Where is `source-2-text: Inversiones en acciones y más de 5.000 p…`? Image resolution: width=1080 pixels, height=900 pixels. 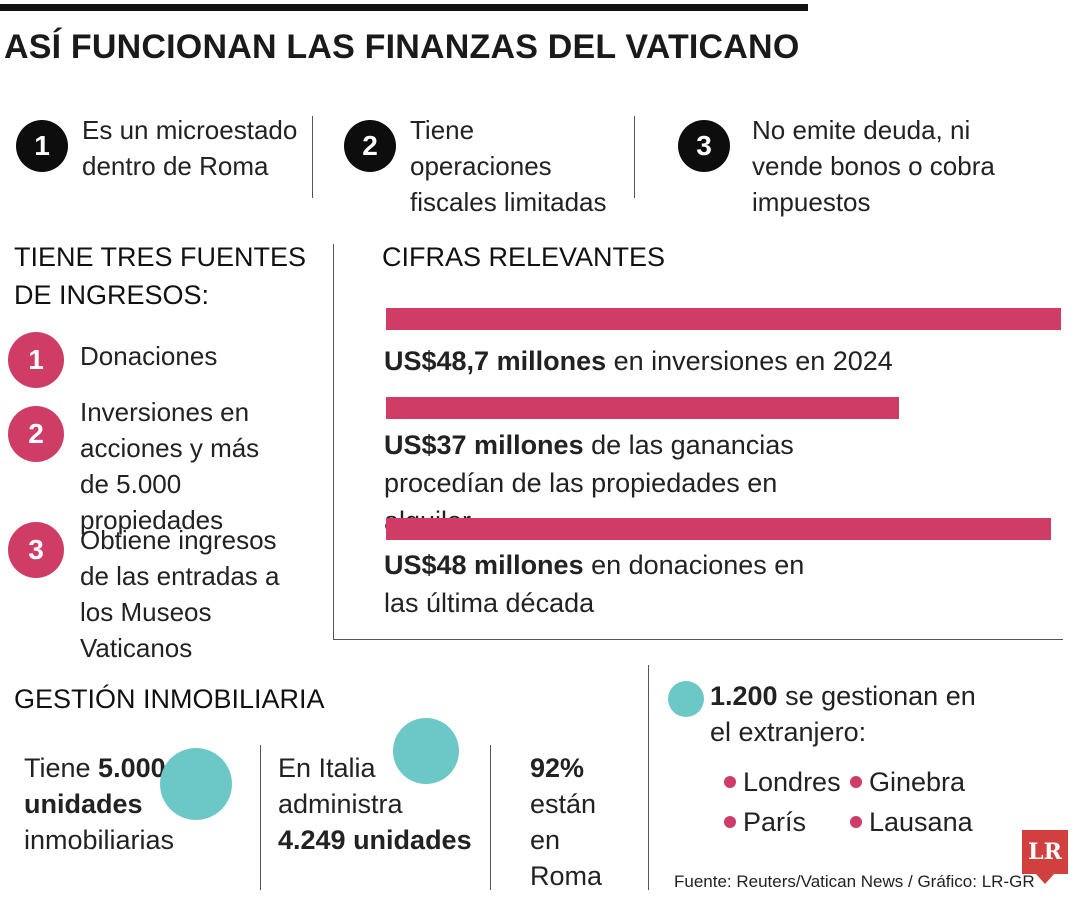 source-2-text: Inversiones en acciones y más de 5.000 p… is located at coordinates (170, 466).